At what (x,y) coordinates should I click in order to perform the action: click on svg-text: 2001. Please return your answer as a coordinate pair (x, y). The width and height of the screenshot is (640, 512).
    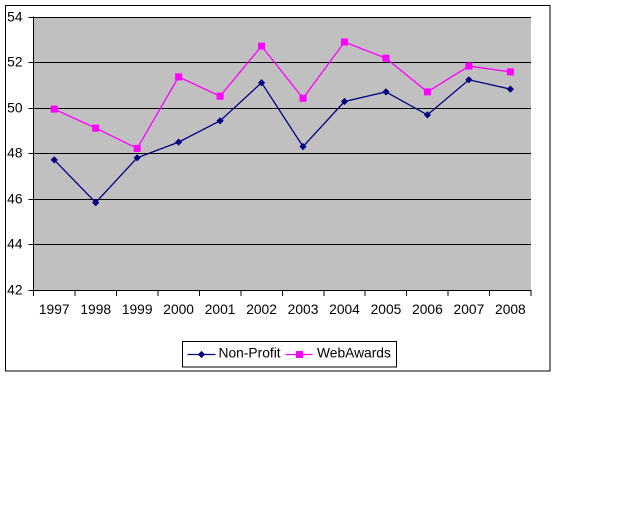
    Looking at the image, I should click on (220, 309).